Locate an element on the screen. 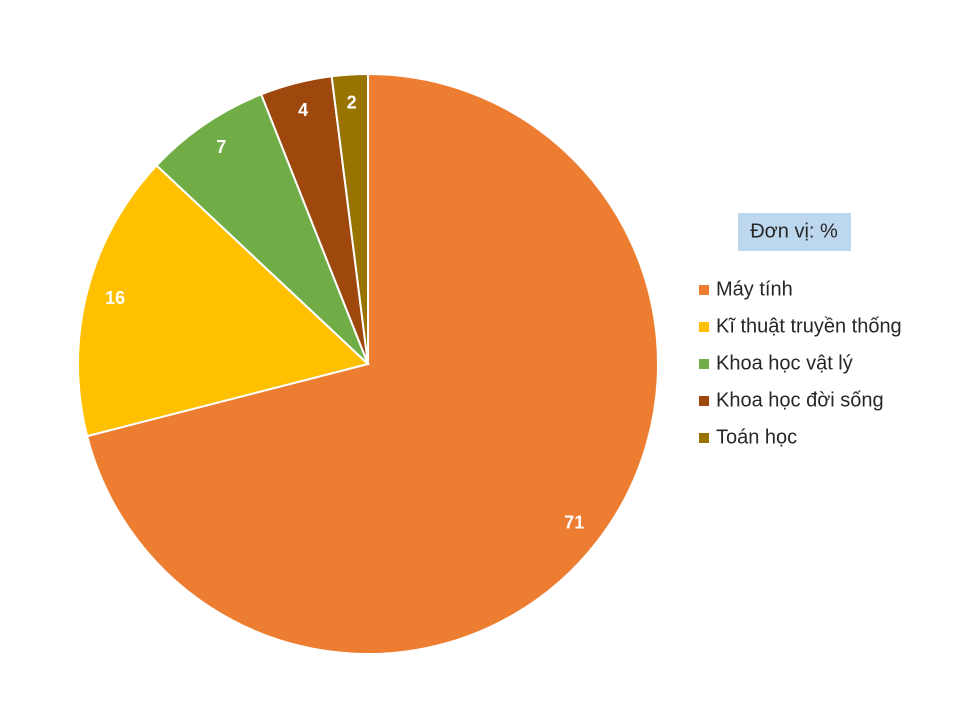 Image resolution: width=960 pixels, height=720 pixels. annotation-box is located at coordinates (794, 232).